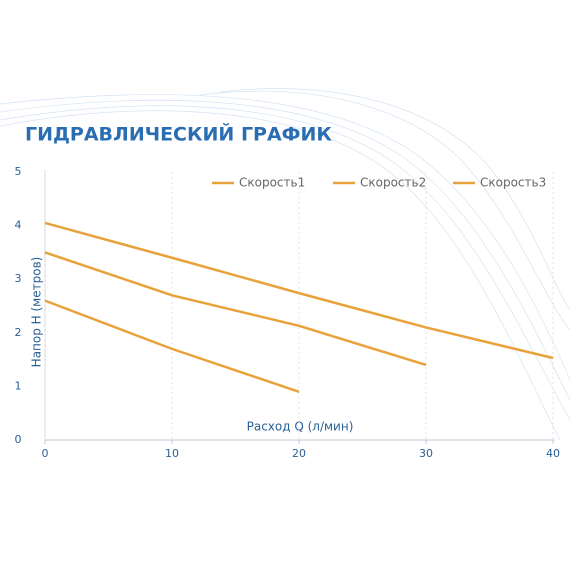  Describe the element at coordinates (18, 278) in the screenshot. I see `y-tick-label: 3` at that location.